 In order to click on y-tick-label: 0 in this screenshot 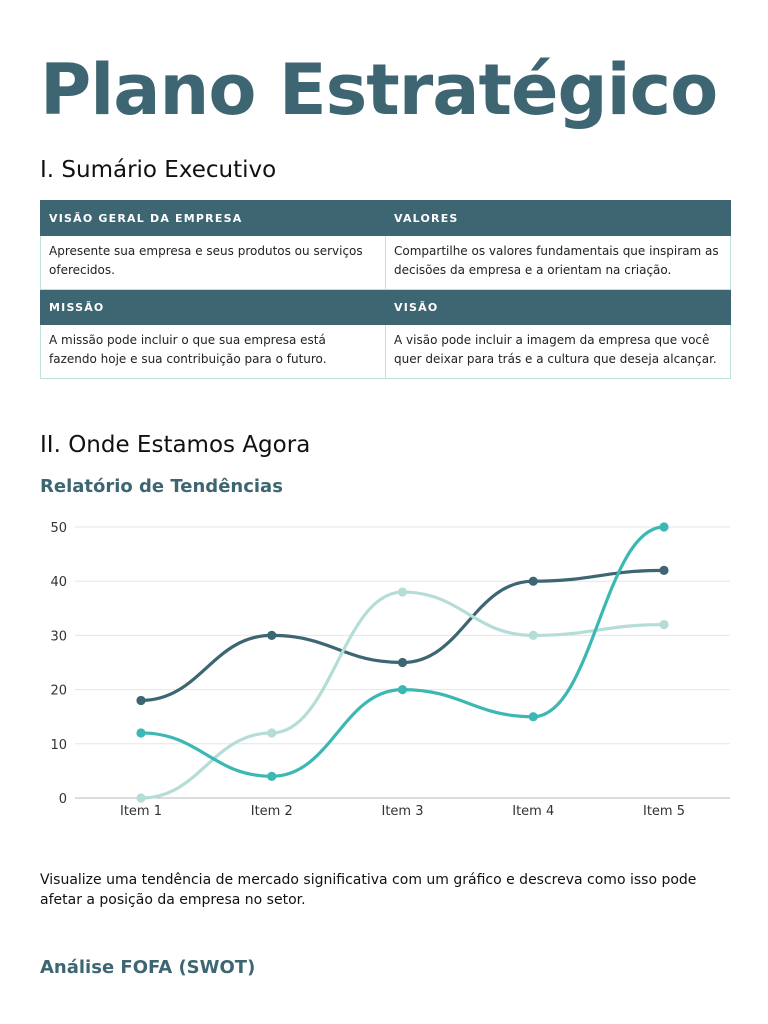, I will do `click(63, 799)`.